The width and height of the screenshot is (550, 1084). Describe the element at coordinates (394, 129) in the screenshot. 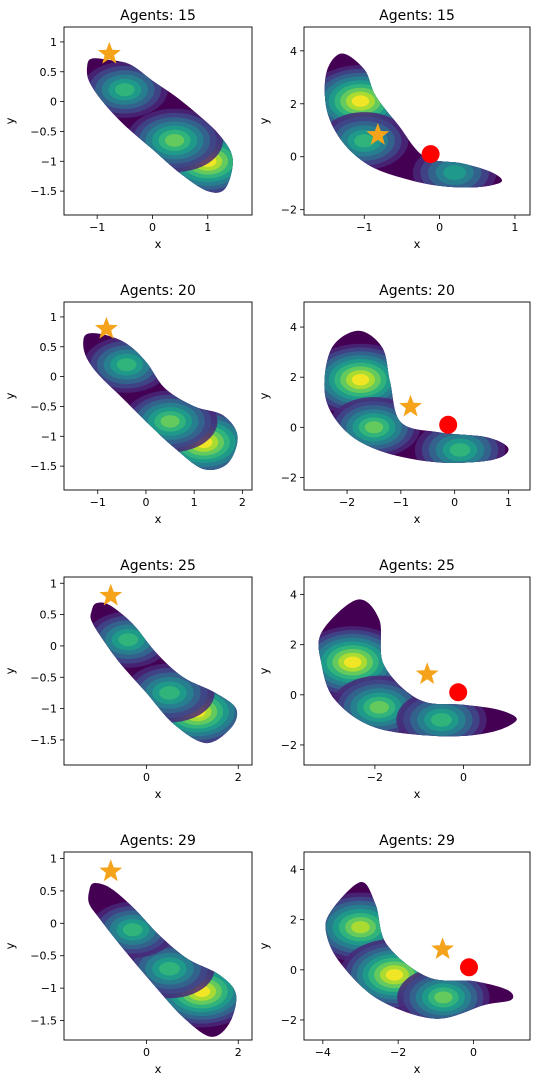

I see `subplot-2: −1 0 1 −2 0 2 4 Agents: 15 x y` at that location.